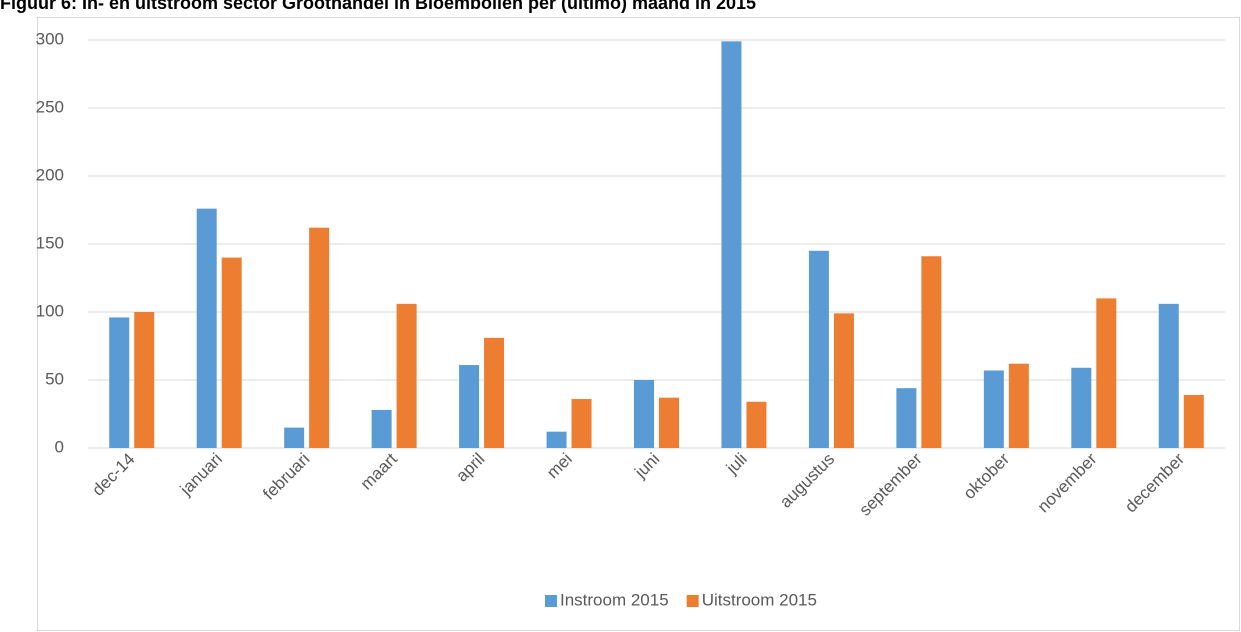 This screenshot has height=632, width=1241. I want to click on legend-label: Instroom 2015, so click(614, 599).